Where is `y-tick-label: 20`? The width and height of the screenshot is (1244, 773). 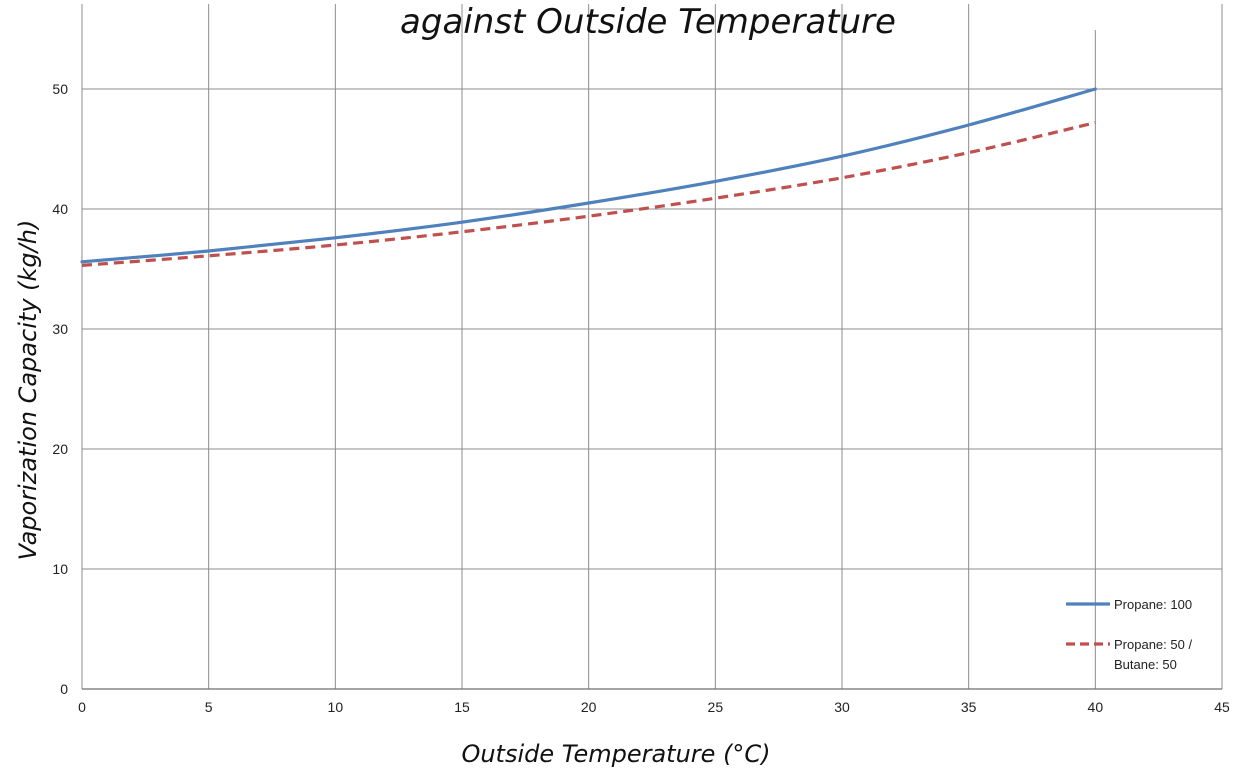 y-tick-label: 20 is located at coordinates (60, 449).